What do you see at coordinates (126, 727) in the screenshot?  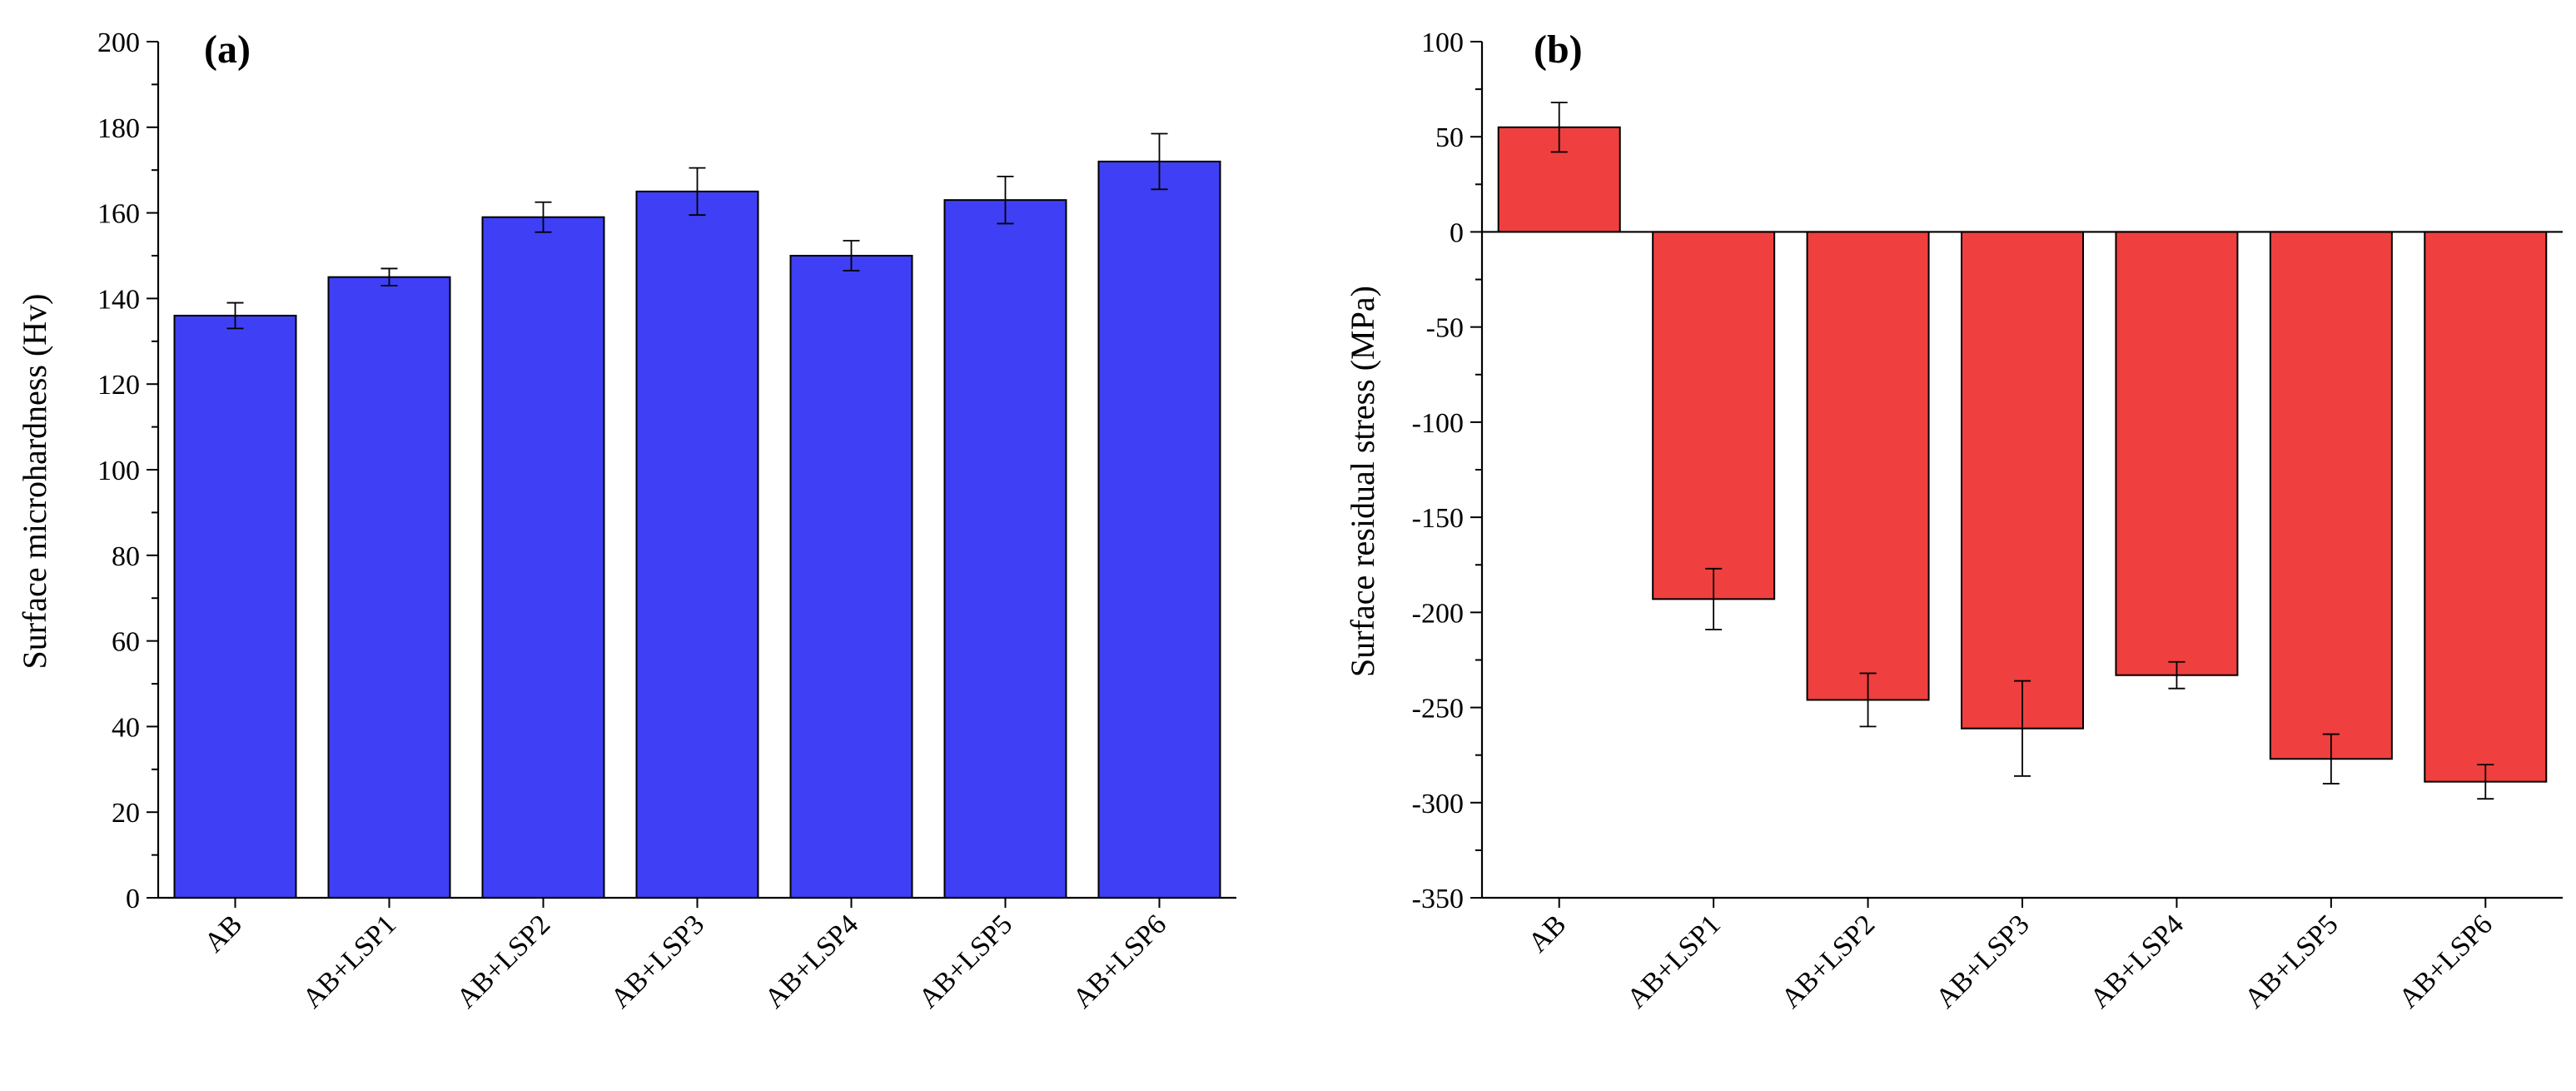 I see `y-tick-label: 40` at bounding box center [126, 727].